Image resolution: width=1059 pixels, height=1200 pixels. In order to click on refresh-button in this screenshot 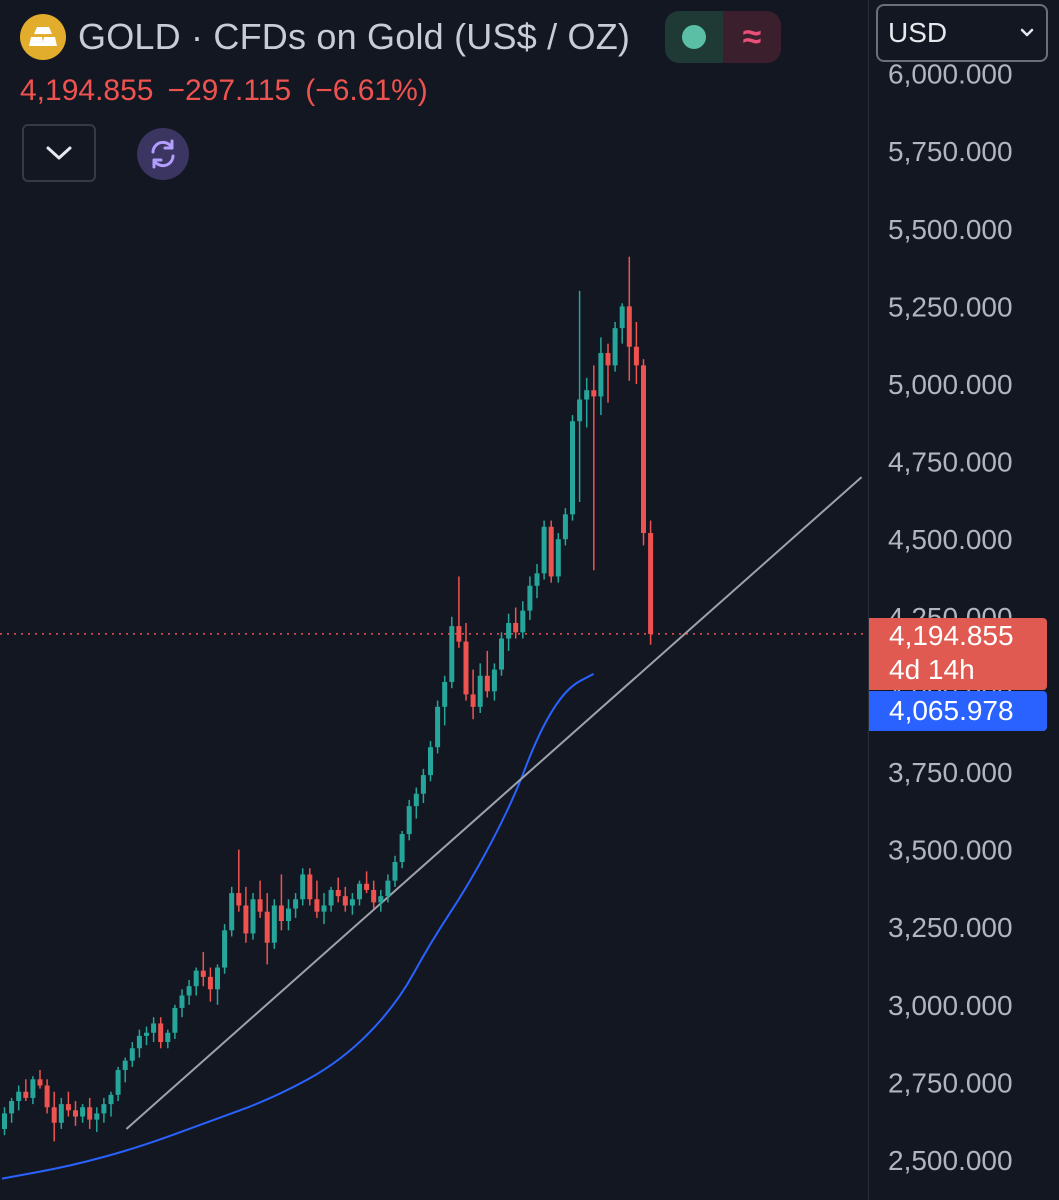, I will do `click(163, 154)`.